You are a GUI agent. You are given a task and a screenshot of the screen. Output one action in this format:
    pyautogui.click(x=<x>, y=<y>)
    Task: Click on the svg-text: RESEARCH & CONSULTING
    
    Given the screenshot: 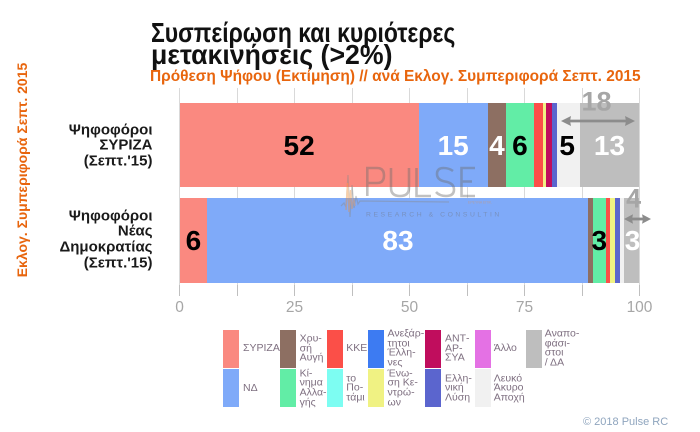 What is the action you would take?
    pyautogui.click(x=433, y=215)
    